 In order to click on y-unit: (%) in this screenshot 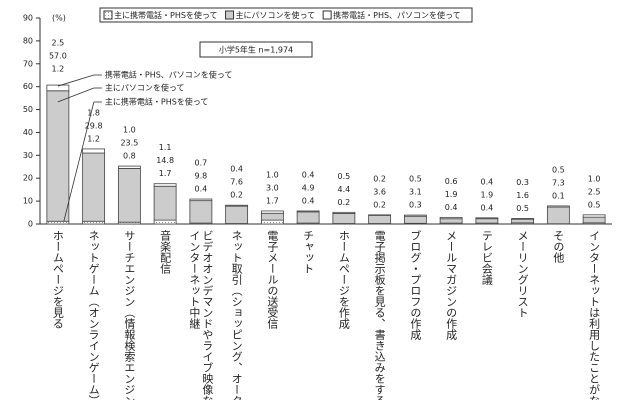, I will do `click(59, 18)`.